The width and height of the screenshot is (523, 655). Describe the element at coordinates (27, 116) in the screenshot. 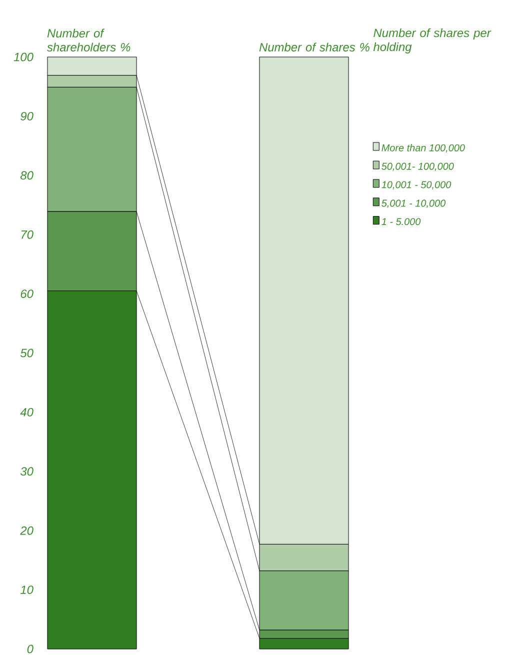

I see `y-tick-label: 90` at that location.